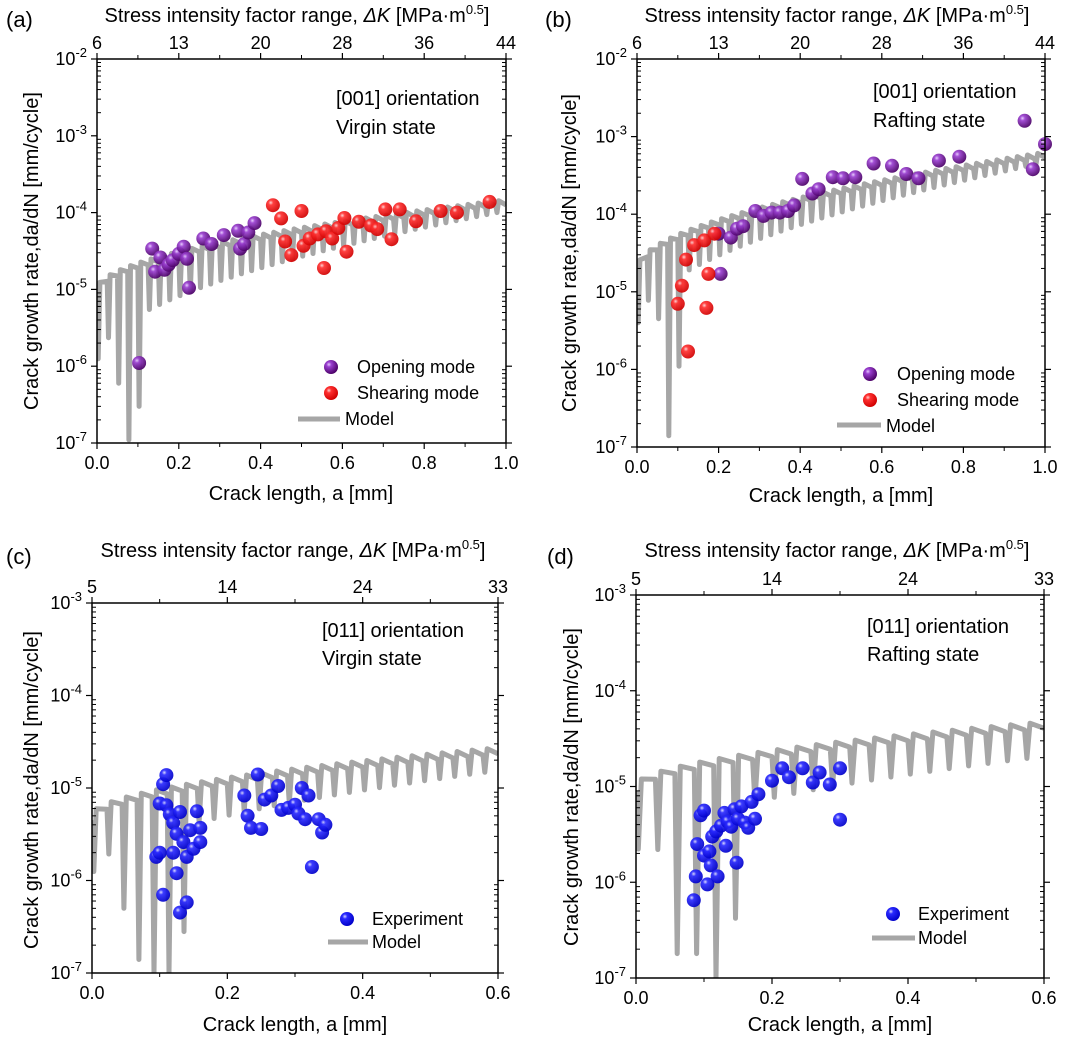 The width and height of the screenshot is (1079, 1040). What do you see at coordinates (940, 926) in the screenshot?
I see `legend: Experiment Model` at bounding box center [940, 926].